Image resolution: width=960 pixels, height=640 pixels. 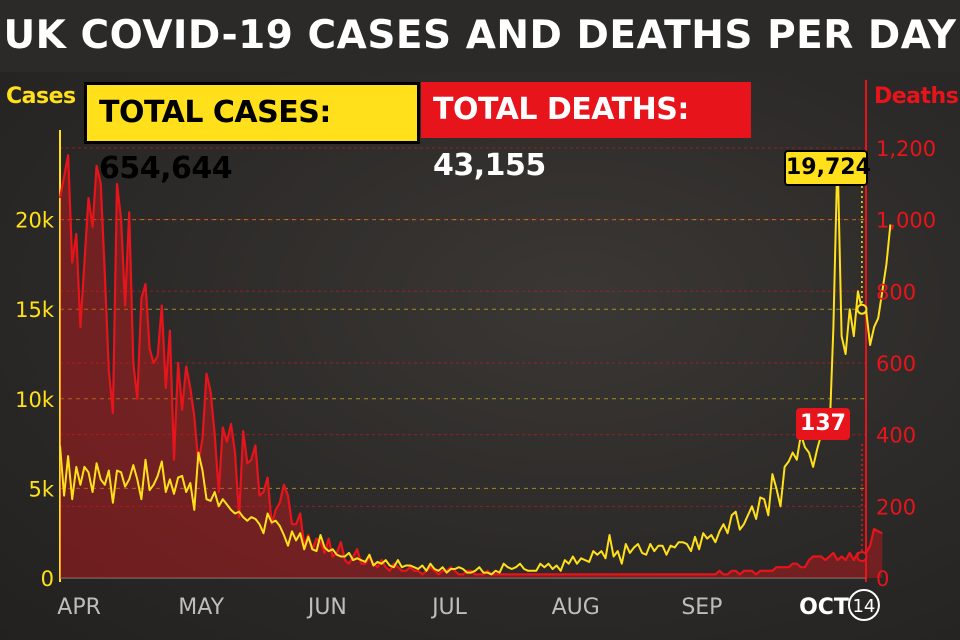 What do you see at coordinates (823, 424) in the screenshot?
I see `latest-deaths-callout: 137` at bounding box center [823, 424].